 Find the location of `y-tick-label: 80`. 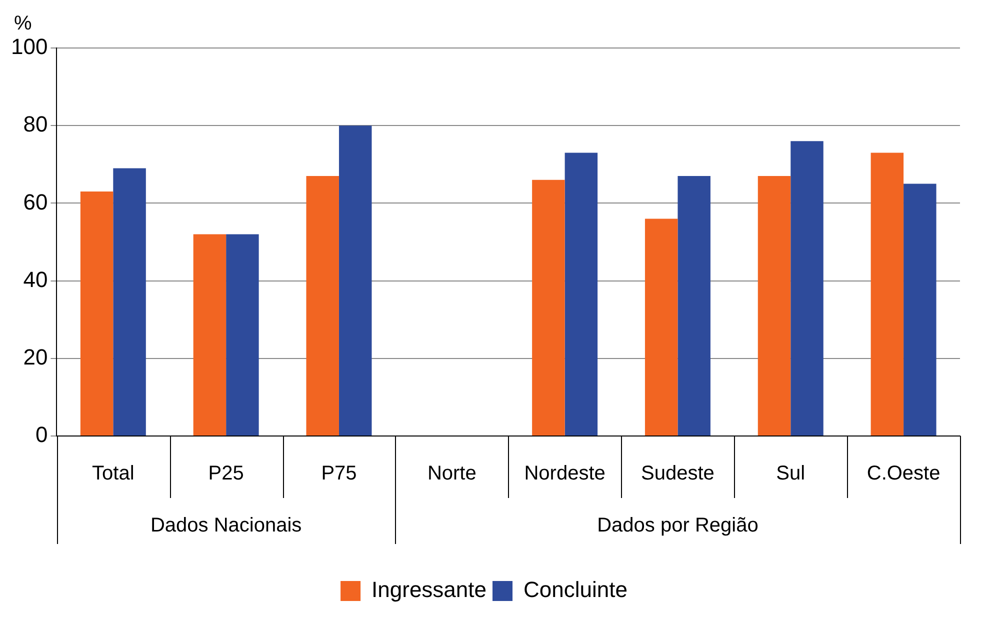

y-tick-label: 80 is located at coordinates (35, 124).